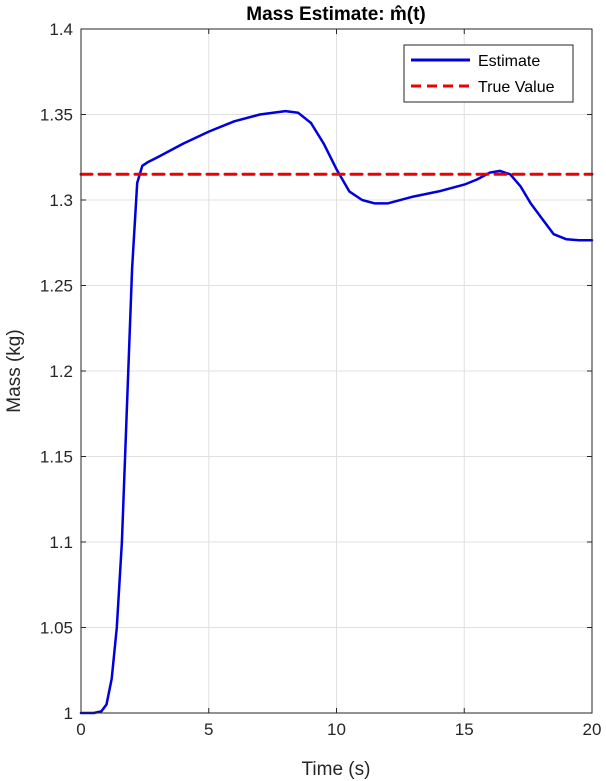 The width and height of the screenshot is (606, 781). I want to click on x-axis-label: Time (s), so click(336, 769).